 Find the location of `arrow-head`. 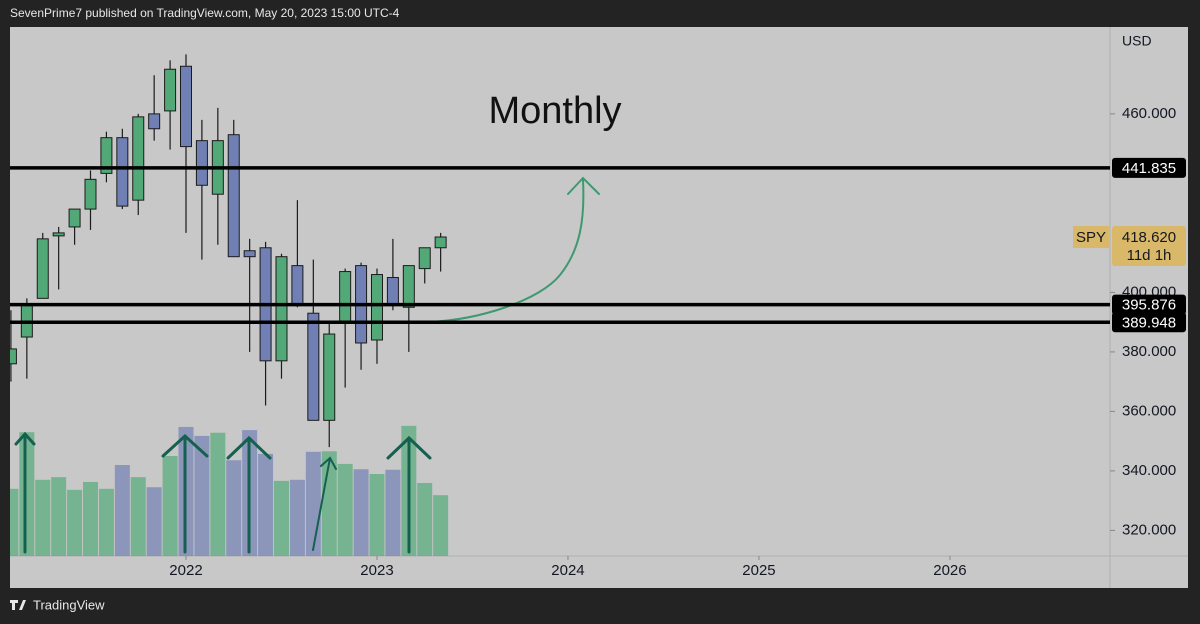

arrow-head is located at coordinates (583, 185).